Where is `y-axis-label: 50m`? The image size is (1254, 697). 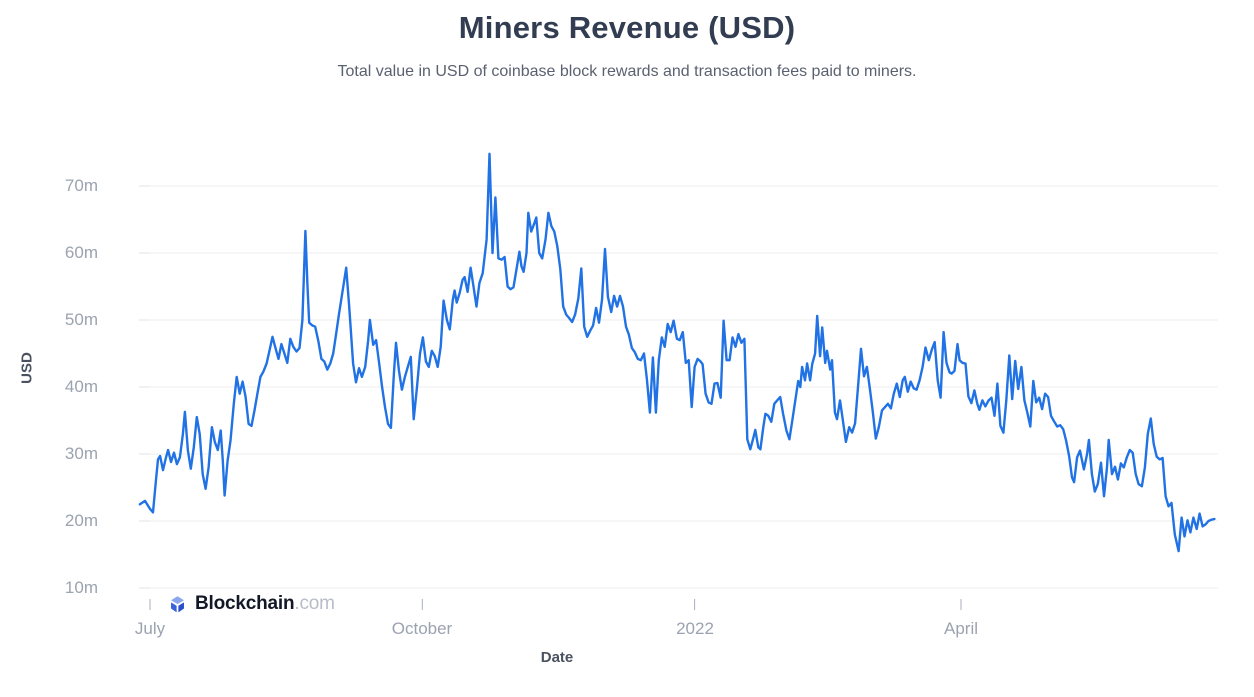 y-axis-label: 50m is located at coordinates (81, 319).